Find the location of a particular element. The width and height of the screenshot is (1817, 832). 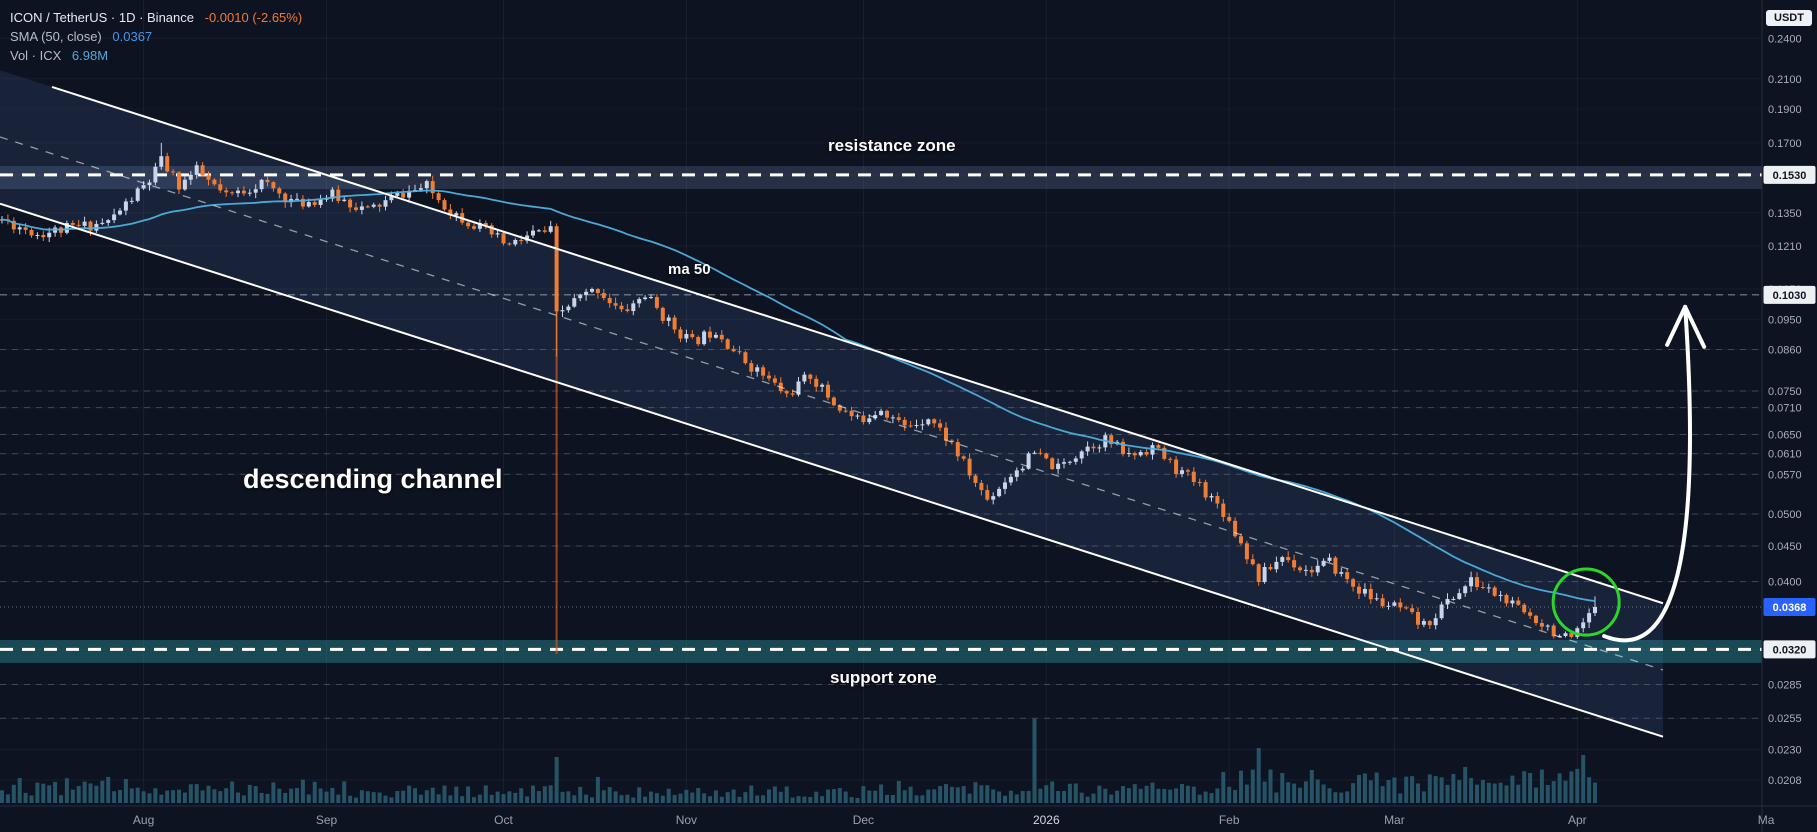

support-zone-label: support zone is located at coordinates (883, 677).